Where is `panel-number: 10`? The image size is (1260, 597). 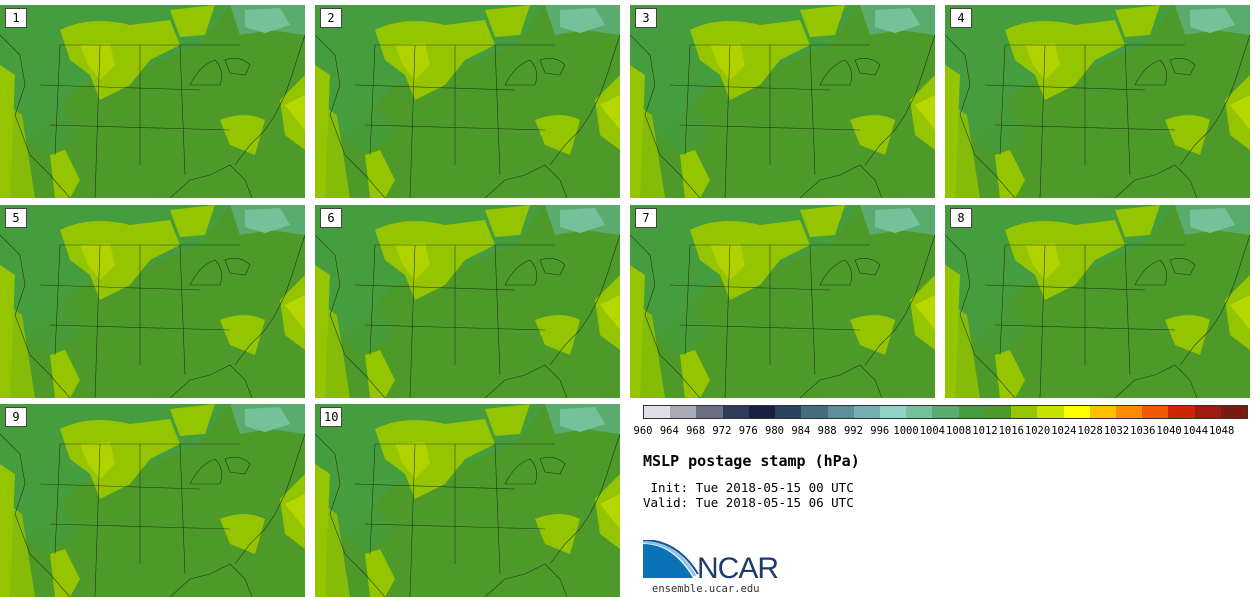
panel-number: 10 is located at coordinates (331, 417).